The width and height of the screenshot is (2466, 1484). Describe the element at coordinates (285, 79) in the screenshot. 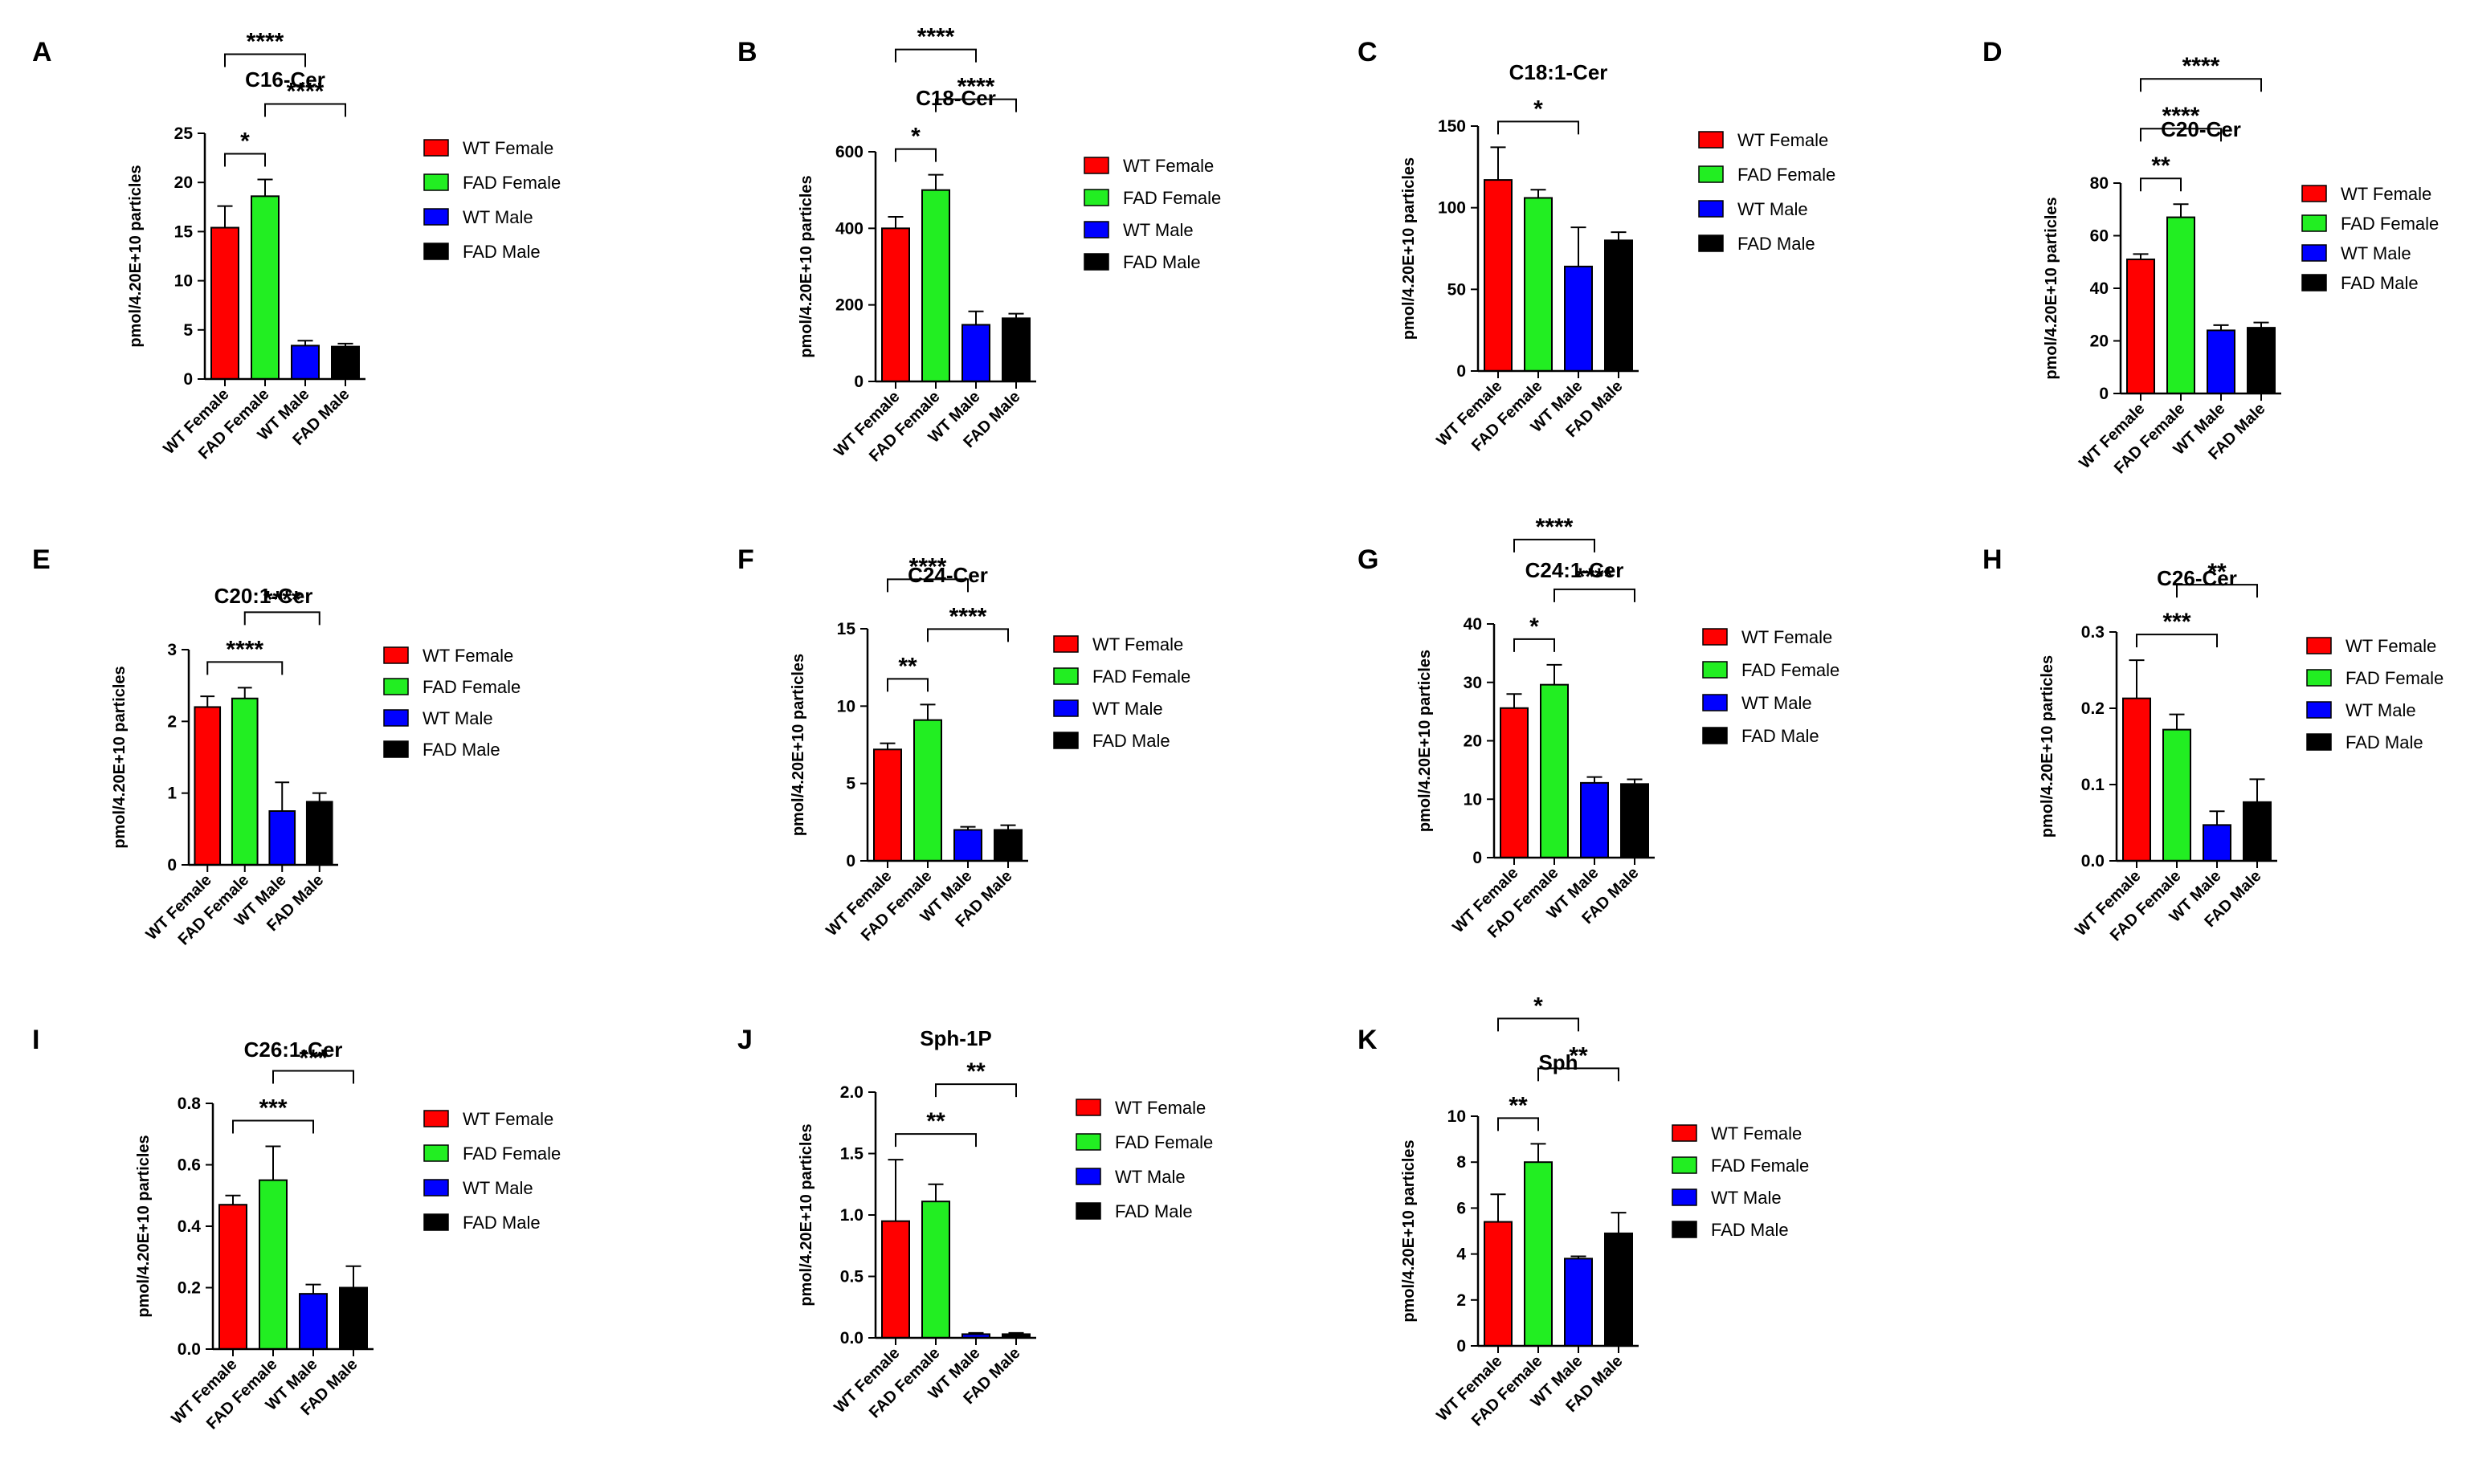

I see `chart-title: C16-Cer` at that location.